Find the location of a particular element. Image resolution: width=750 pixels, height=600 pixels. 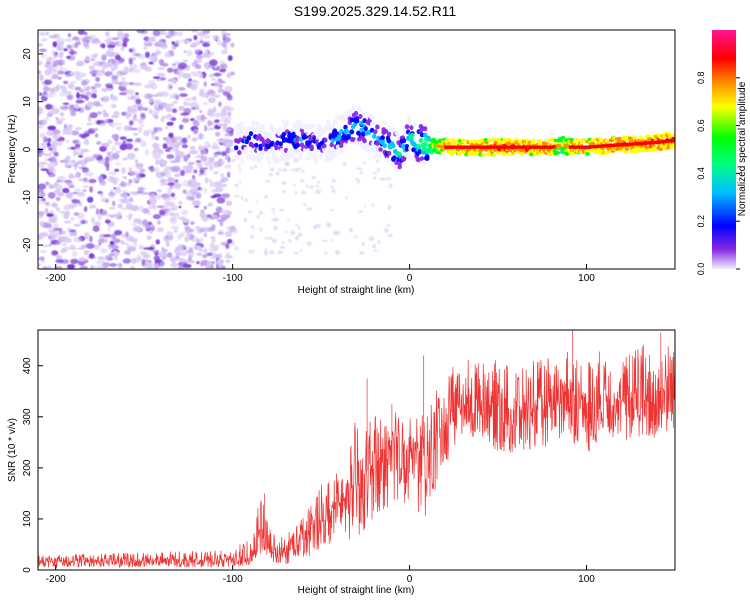

x-tick-label: -100 is located at coordinates (233, 579).